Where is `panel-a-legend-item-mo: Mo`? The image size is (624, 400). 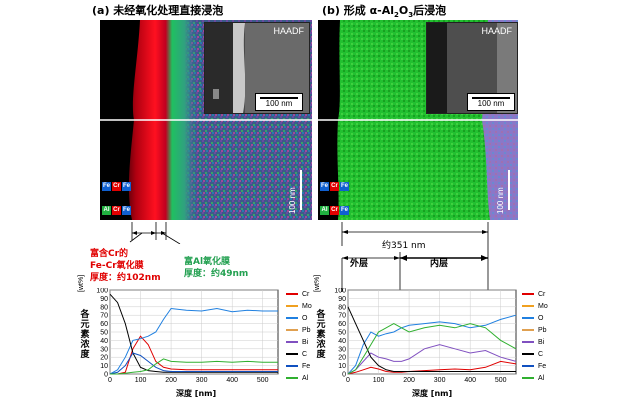 panel-a-legend-item-mo: Mo is located at coordinates (299, 306).